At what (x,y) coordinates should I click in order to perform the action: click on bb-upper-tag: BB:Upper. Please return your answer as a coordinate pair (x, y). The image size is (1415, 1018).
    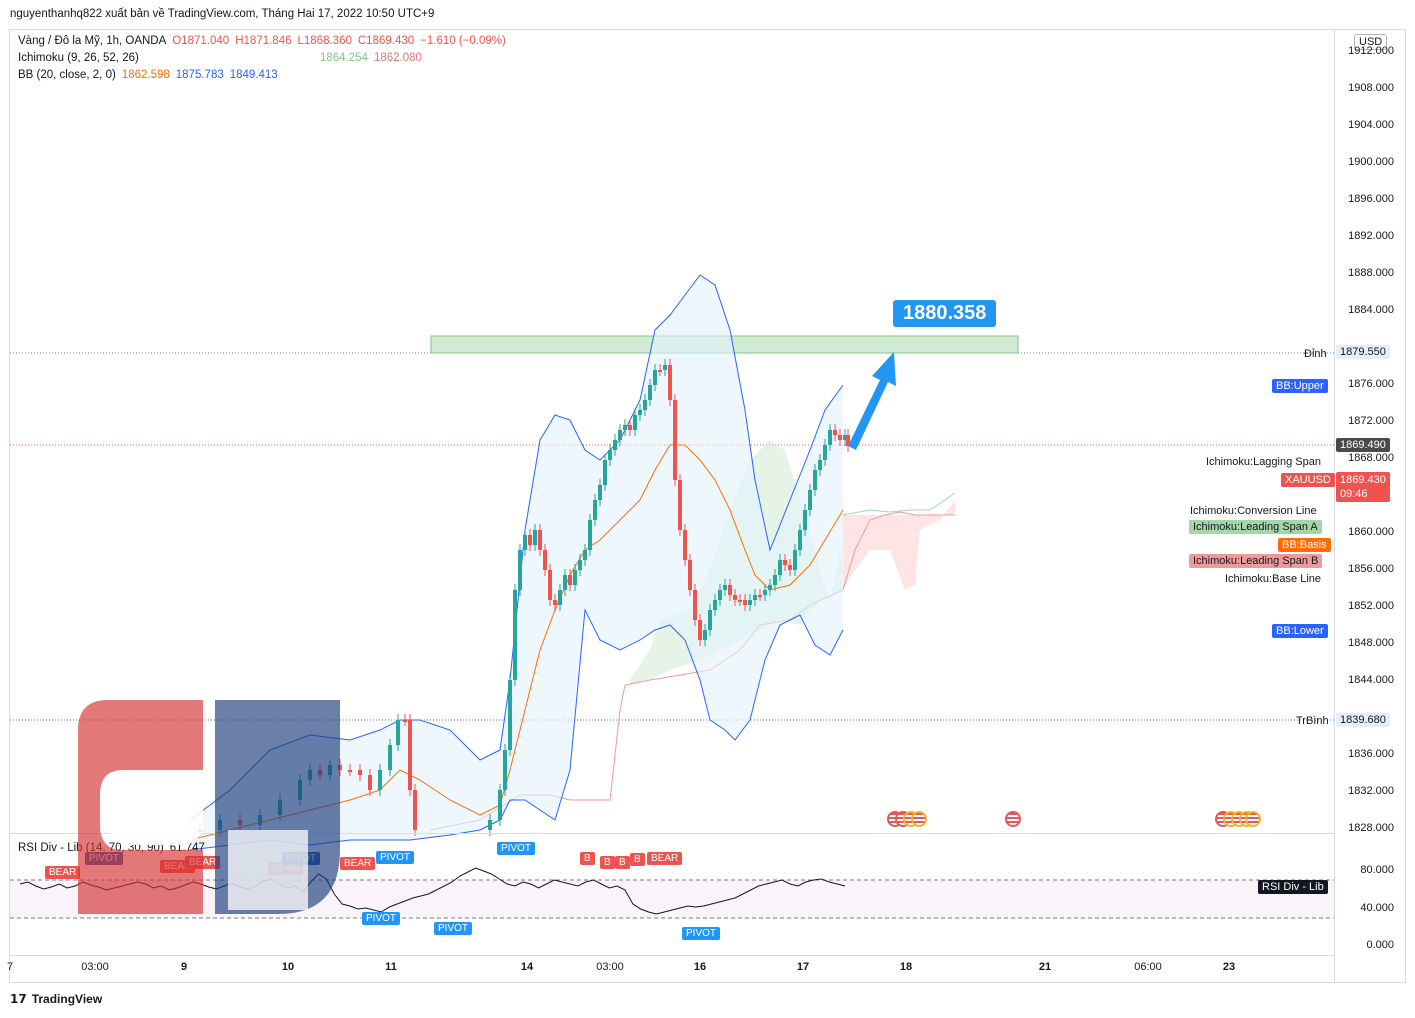
    Looking at the image, I should click on (1300, 386).